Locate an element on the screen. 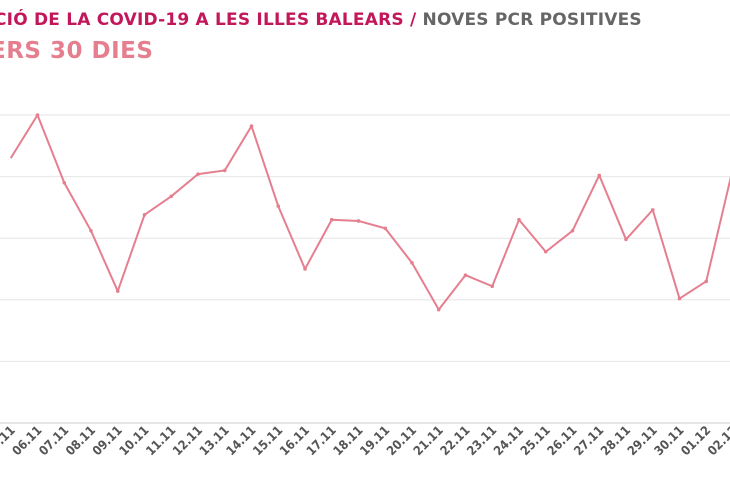 The width and height of the screenshot is (730, 500). x-tick-label: 25.11 is located at coordinates (535, 440).